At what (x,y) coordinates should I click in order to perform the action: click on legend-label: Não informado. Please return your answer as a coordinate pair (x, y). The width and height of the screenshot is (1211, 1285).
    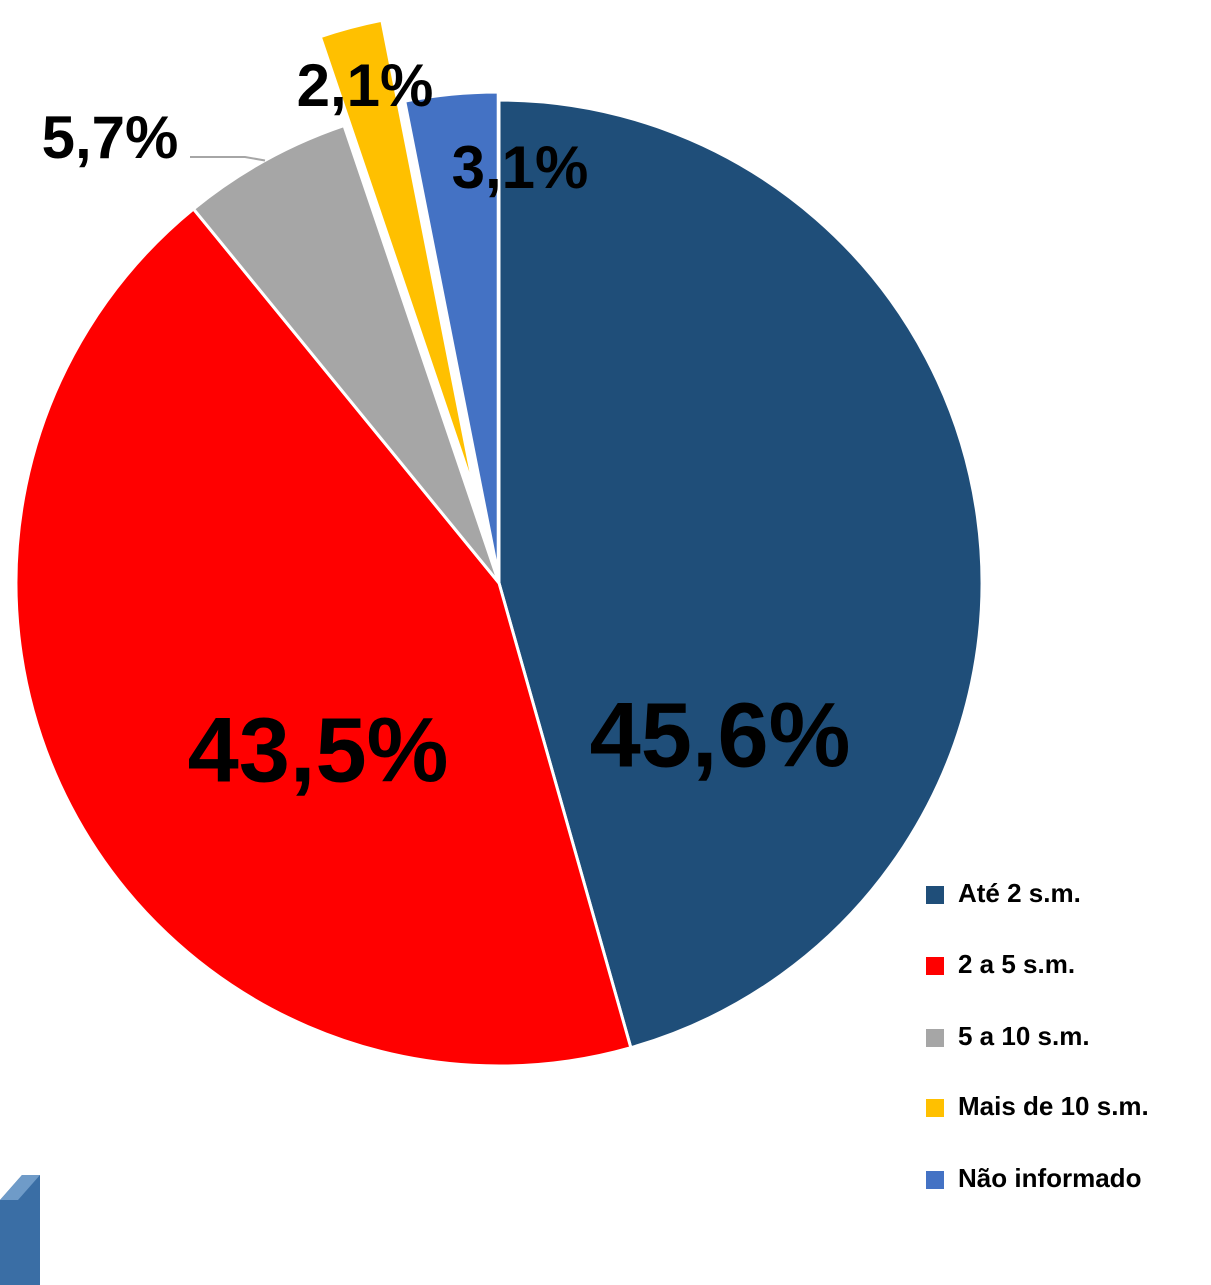
    Looking at the image, I should click on (1049, 1178).